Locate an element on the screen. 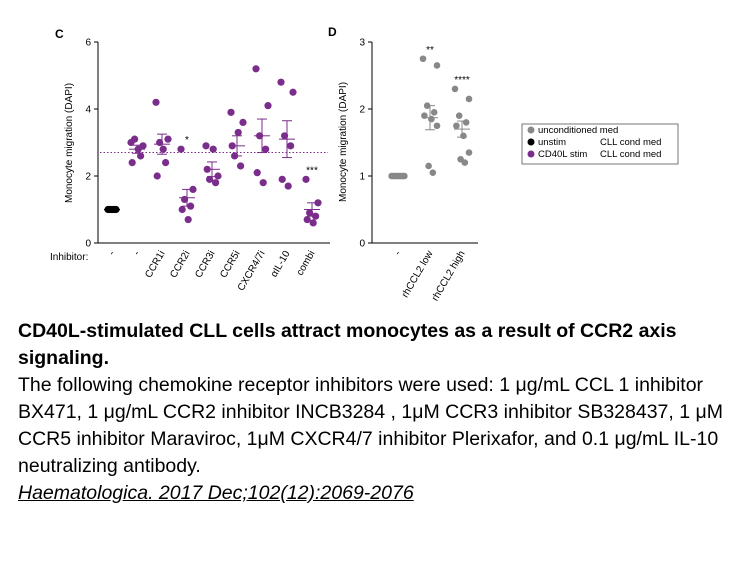  data-group: **** is located at coordinates (462, 120).